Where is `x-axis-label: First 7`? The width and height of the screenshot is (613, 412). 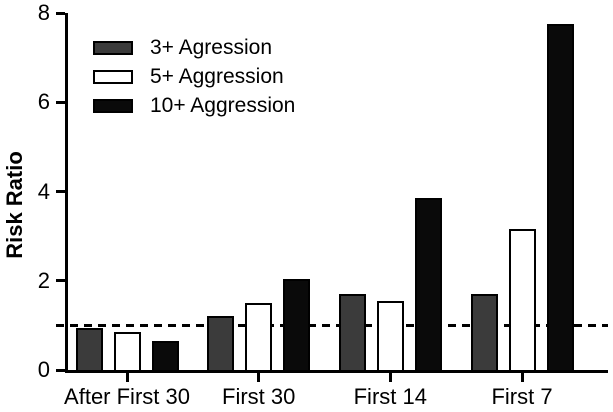 x-axis-label: First 7 is located at coordinates (522, 396).